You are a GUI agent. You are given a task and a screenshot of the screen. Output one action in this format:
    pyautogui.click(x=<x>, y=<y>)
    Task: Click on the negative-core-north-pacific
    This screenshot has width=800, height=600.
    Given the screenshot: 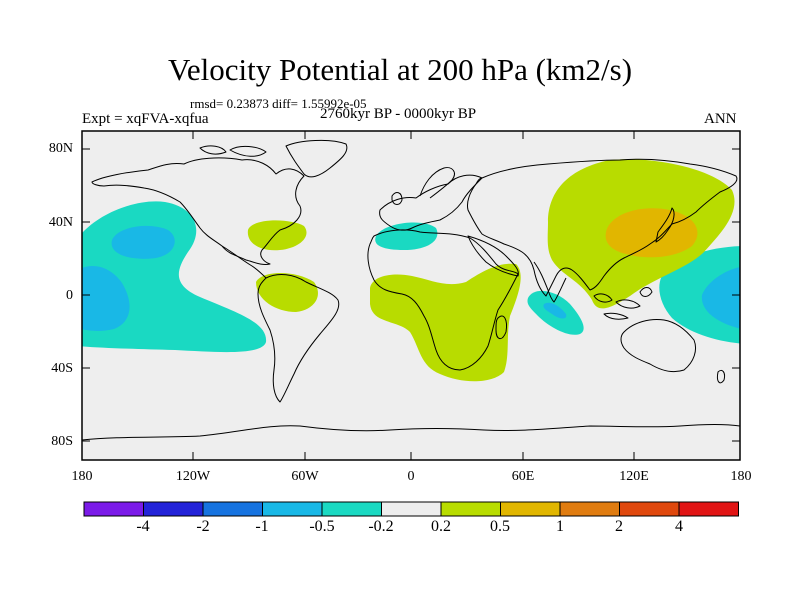 What is the action you would take?
    pyautogui.click(x=143, y=242)
    